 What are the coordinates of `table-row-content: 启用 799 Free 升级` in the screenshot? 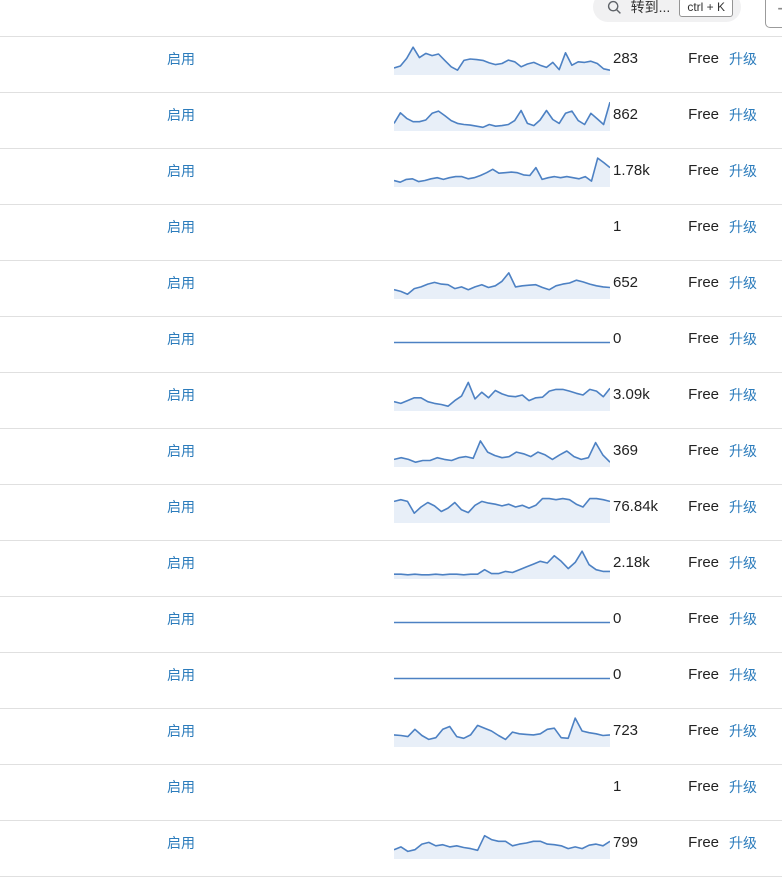 It's located at (391, 843).